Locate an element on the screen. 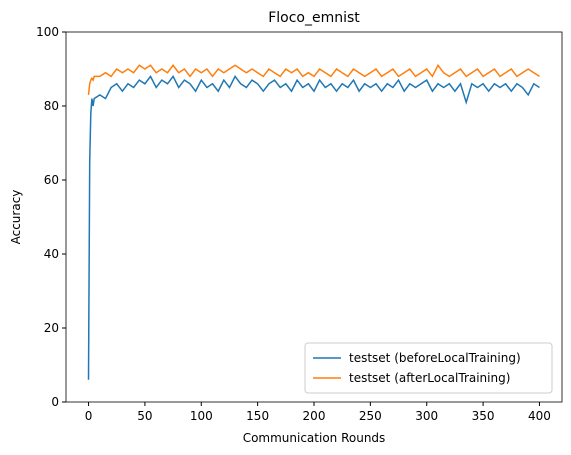 The height and width of the screenshot is (455, 571). y-tick-label: 60 is located at coordinates (51, 180).